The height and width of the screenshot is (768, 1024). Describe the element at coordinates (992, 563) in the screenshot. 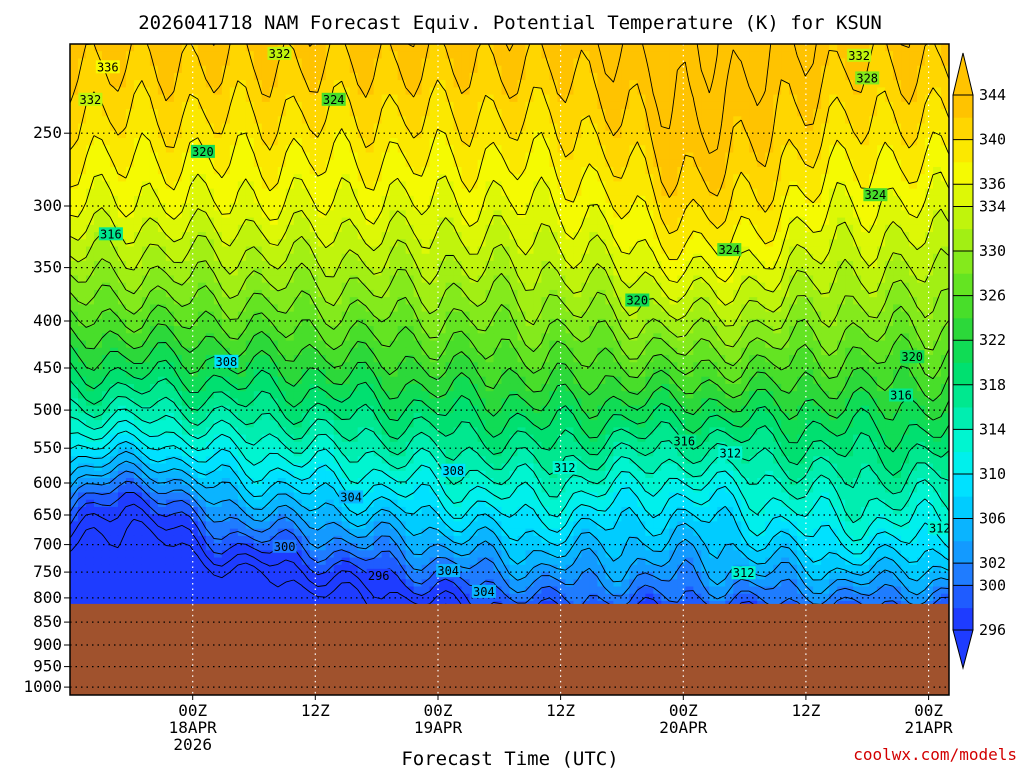

I see `colorbar-label: 302` at that location.